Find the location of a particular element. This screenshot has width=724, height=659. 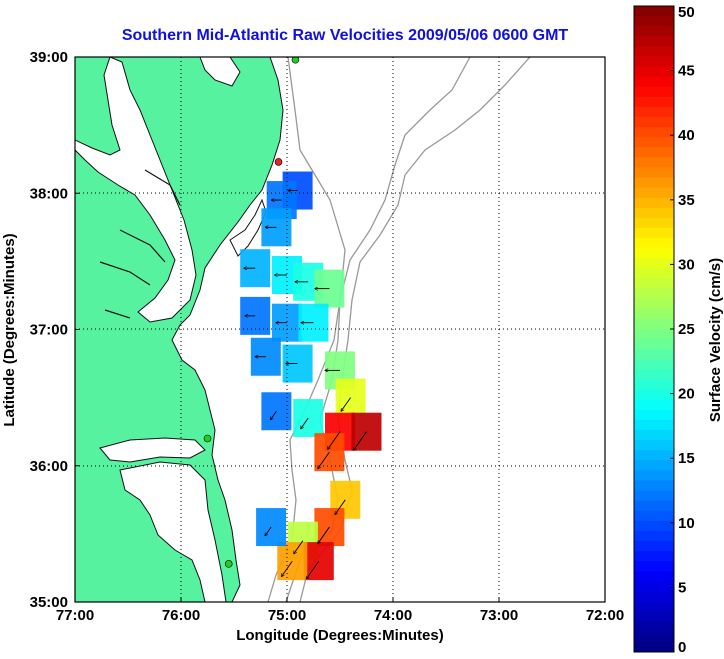

colorbar-tick-label: 20 is located at coordinates (686, 394).